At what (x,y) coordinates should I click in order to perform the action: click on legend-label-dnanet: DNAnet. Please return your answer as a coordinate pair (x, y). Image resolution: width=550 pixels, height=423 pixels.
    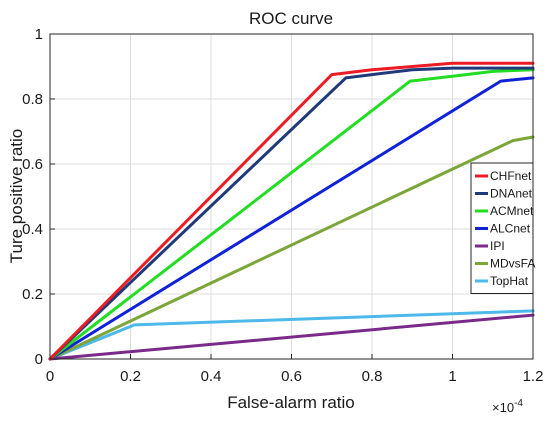
    Looking at the image, I should click on (511, 194).